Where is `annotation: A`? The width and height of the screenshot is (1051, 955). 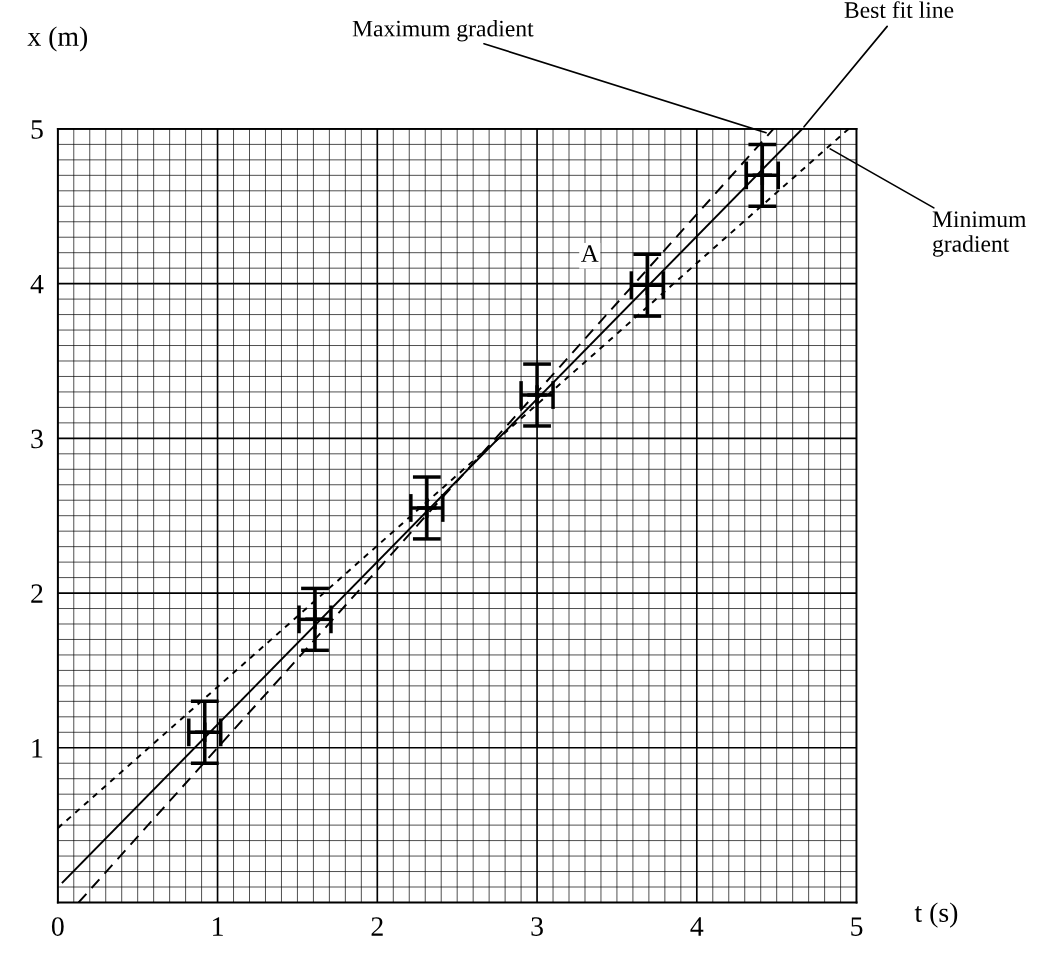
annotation: A is located at coordinates (590, 253).